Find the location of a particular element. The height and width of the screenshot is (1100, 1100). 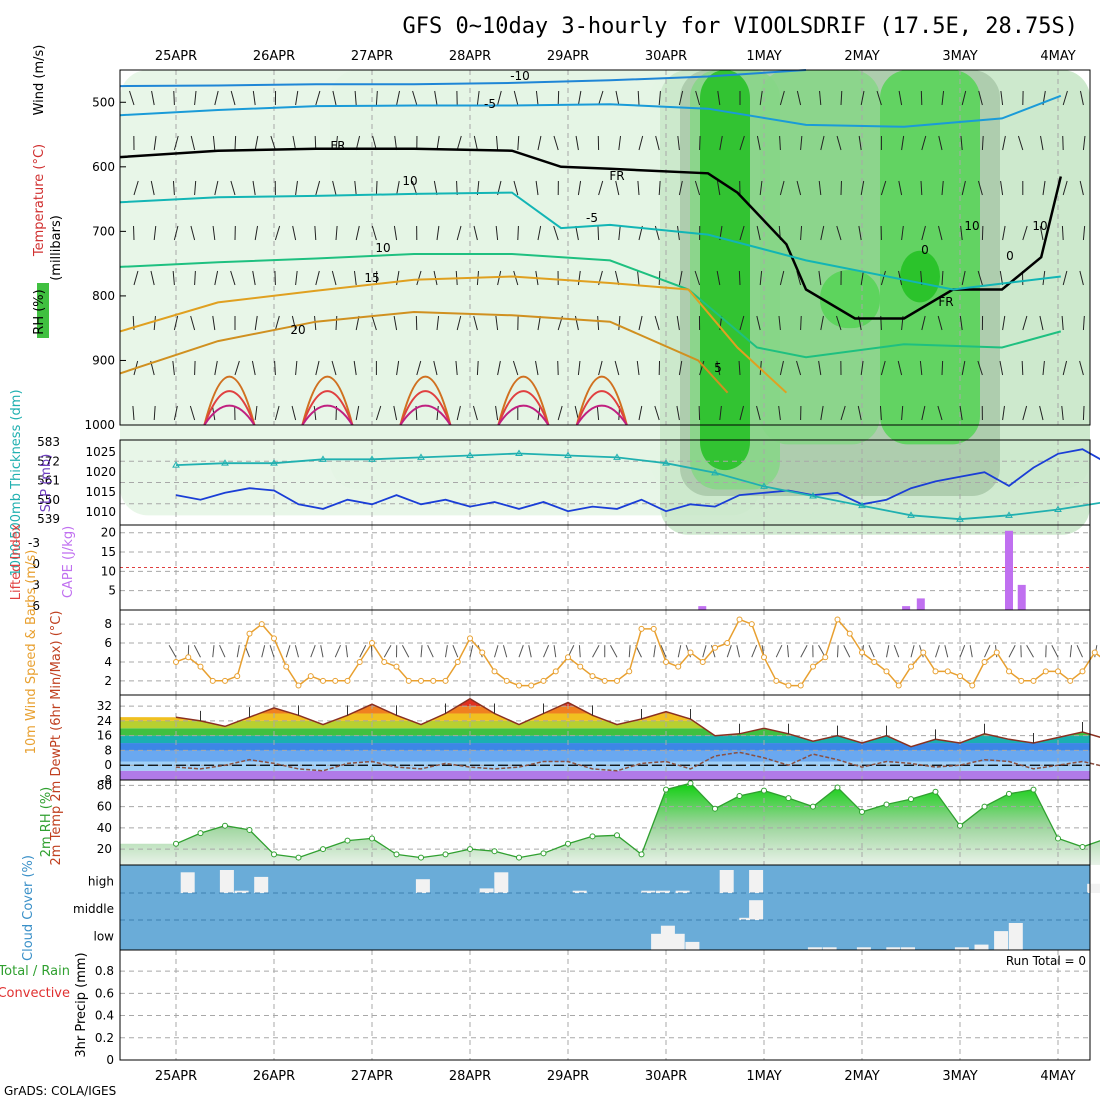

temperature-band is located at coordinates (605, 766).